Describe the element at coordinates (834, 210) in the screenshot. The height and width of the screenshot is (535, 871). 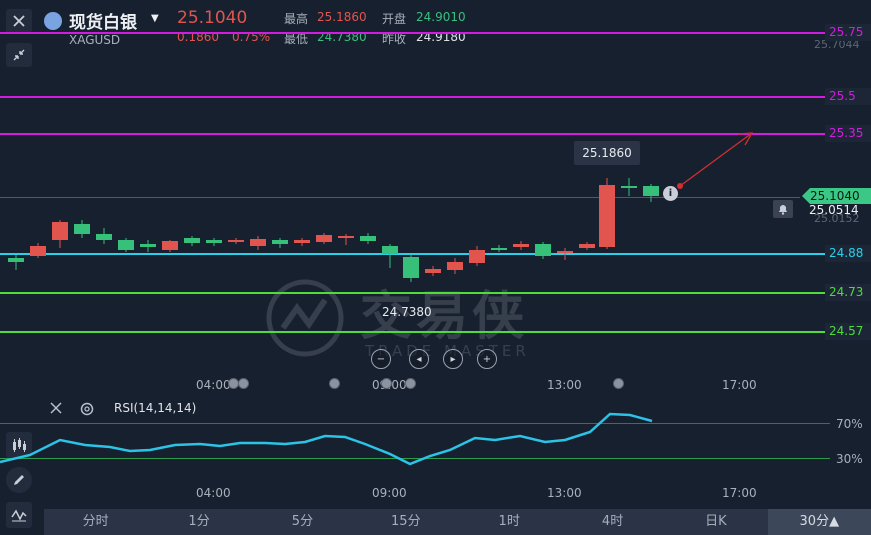
I see `alert-price: 25.0514` at that location.